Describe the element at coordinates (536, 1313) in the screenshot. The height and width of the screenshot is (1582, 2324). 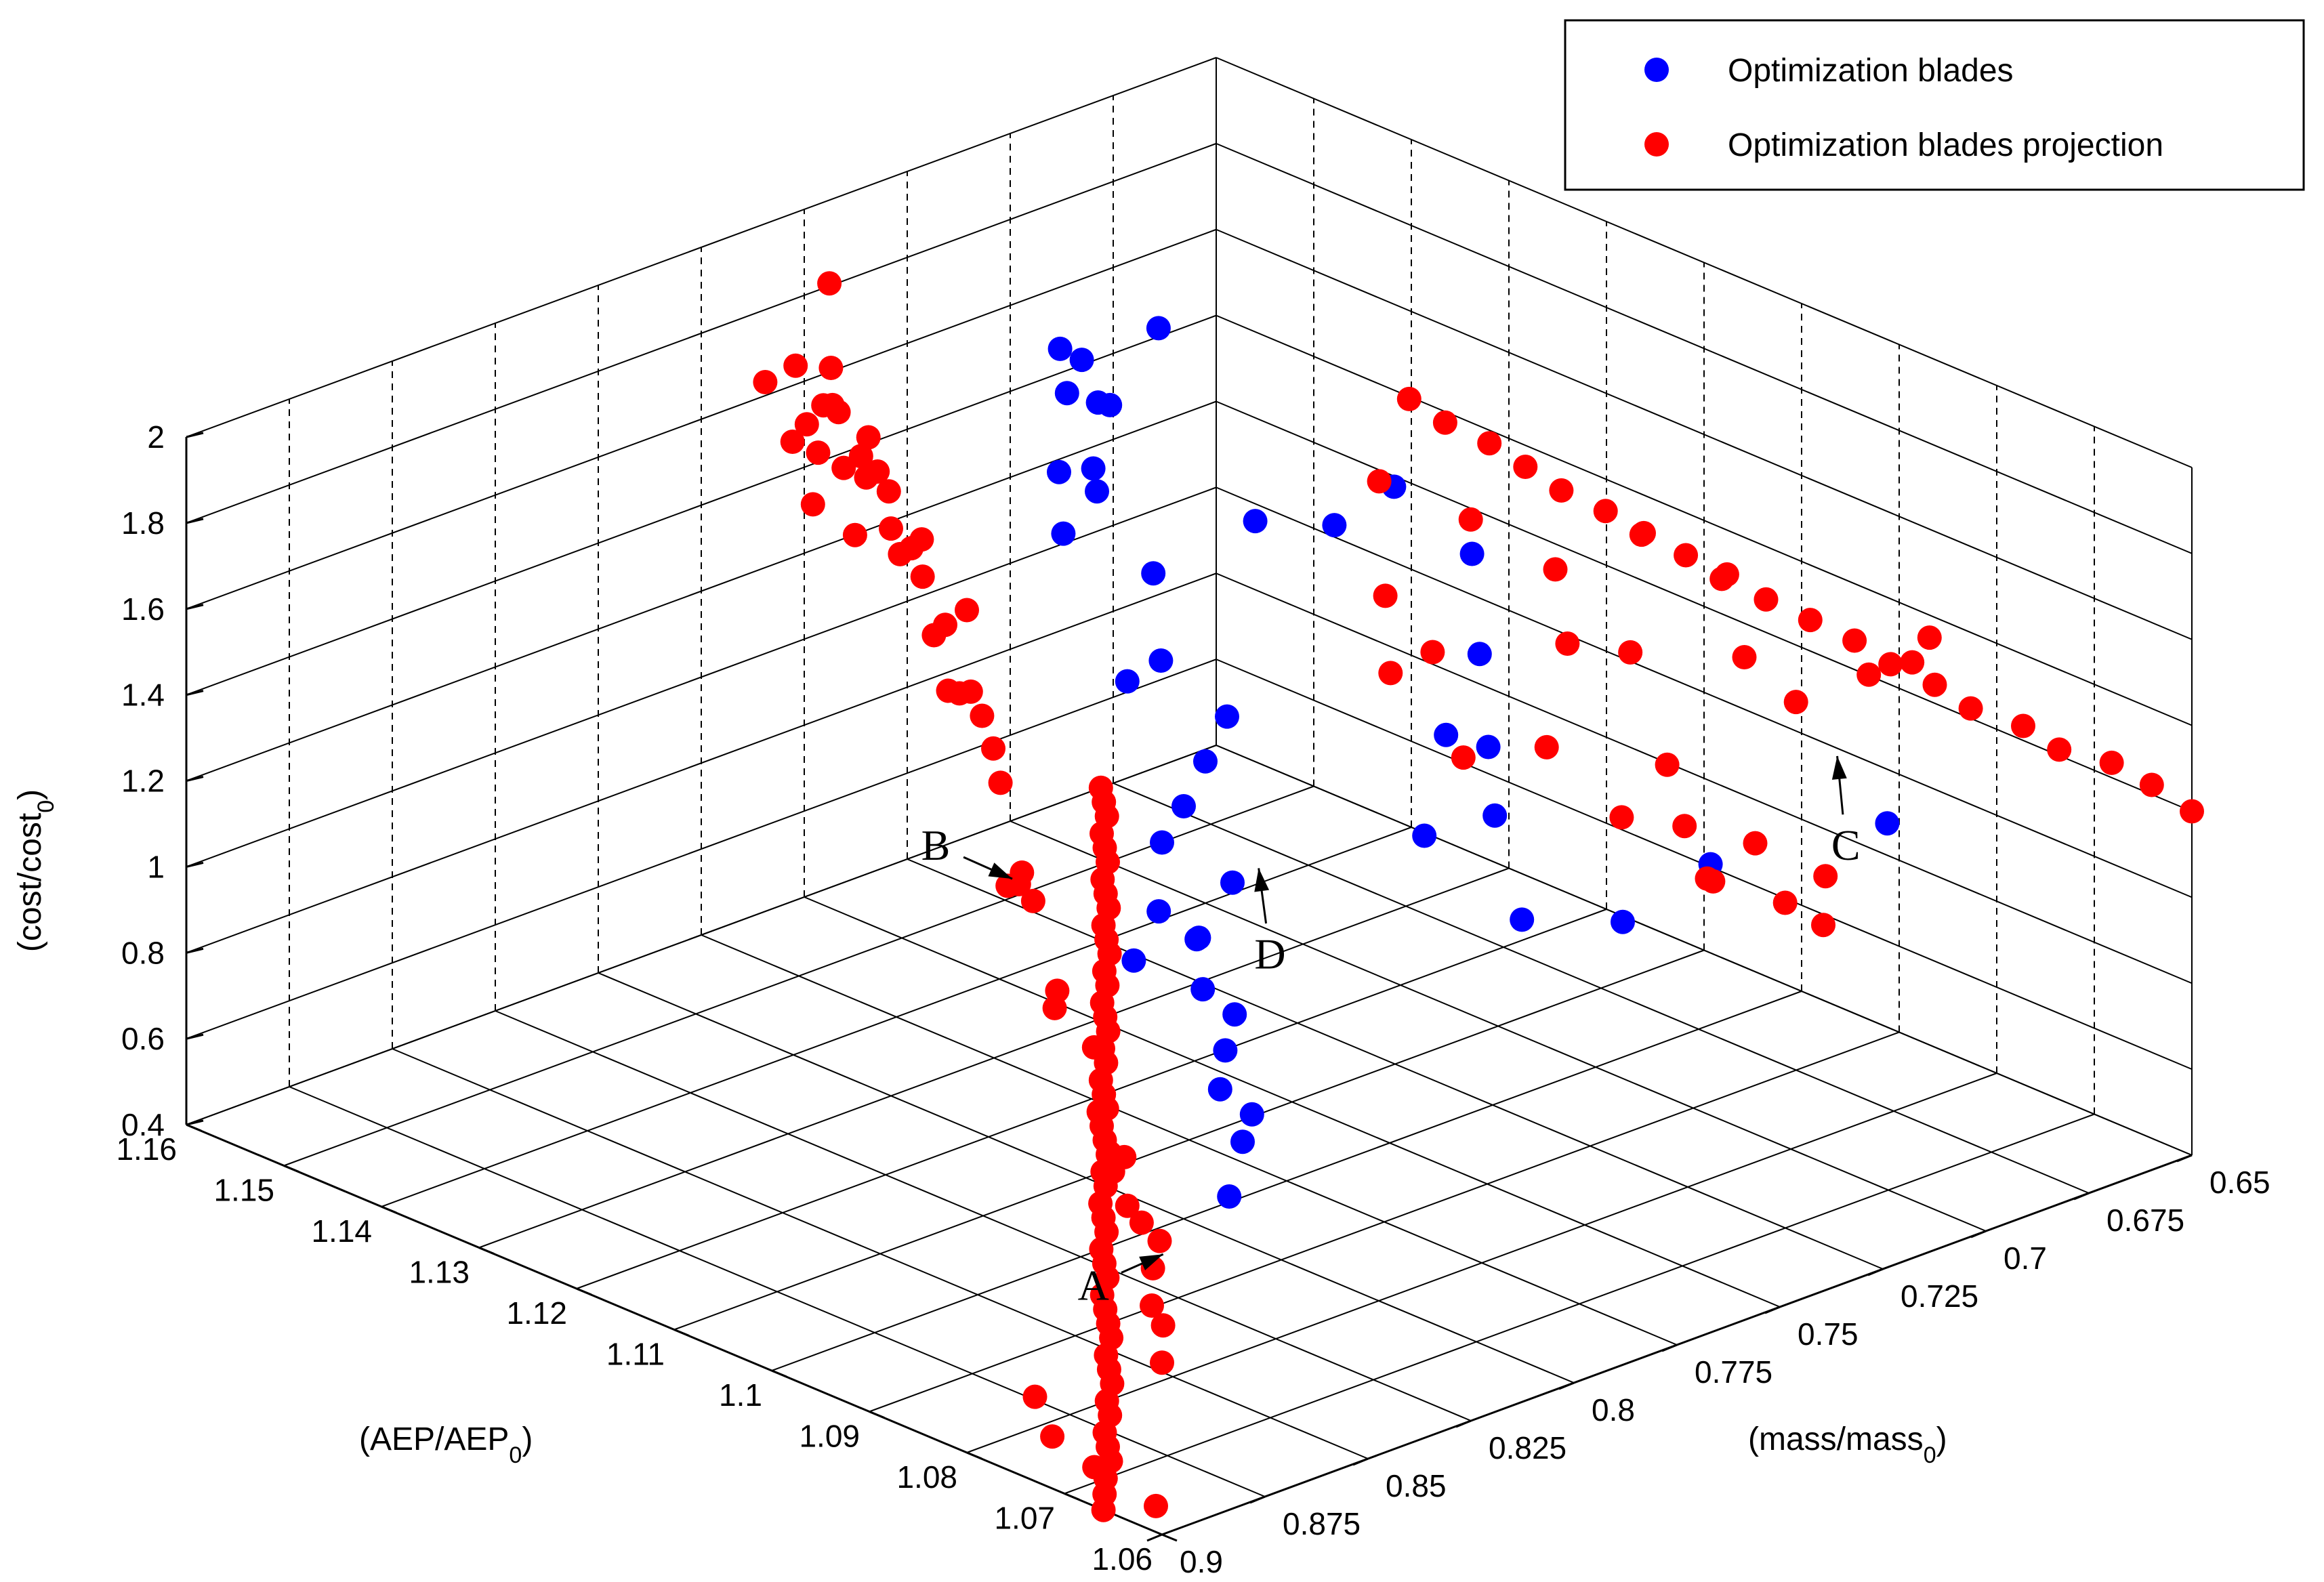
I see `x-tick-label: 1.12` at that location.